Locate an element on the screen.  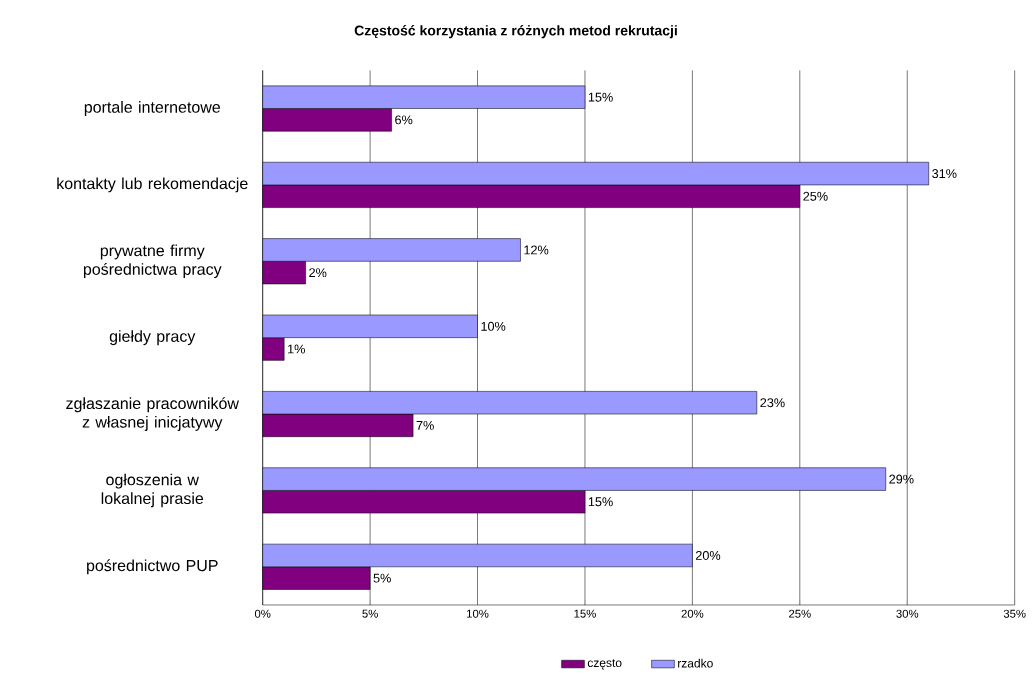
data-label: 6% is located at coordinates (404, 120).